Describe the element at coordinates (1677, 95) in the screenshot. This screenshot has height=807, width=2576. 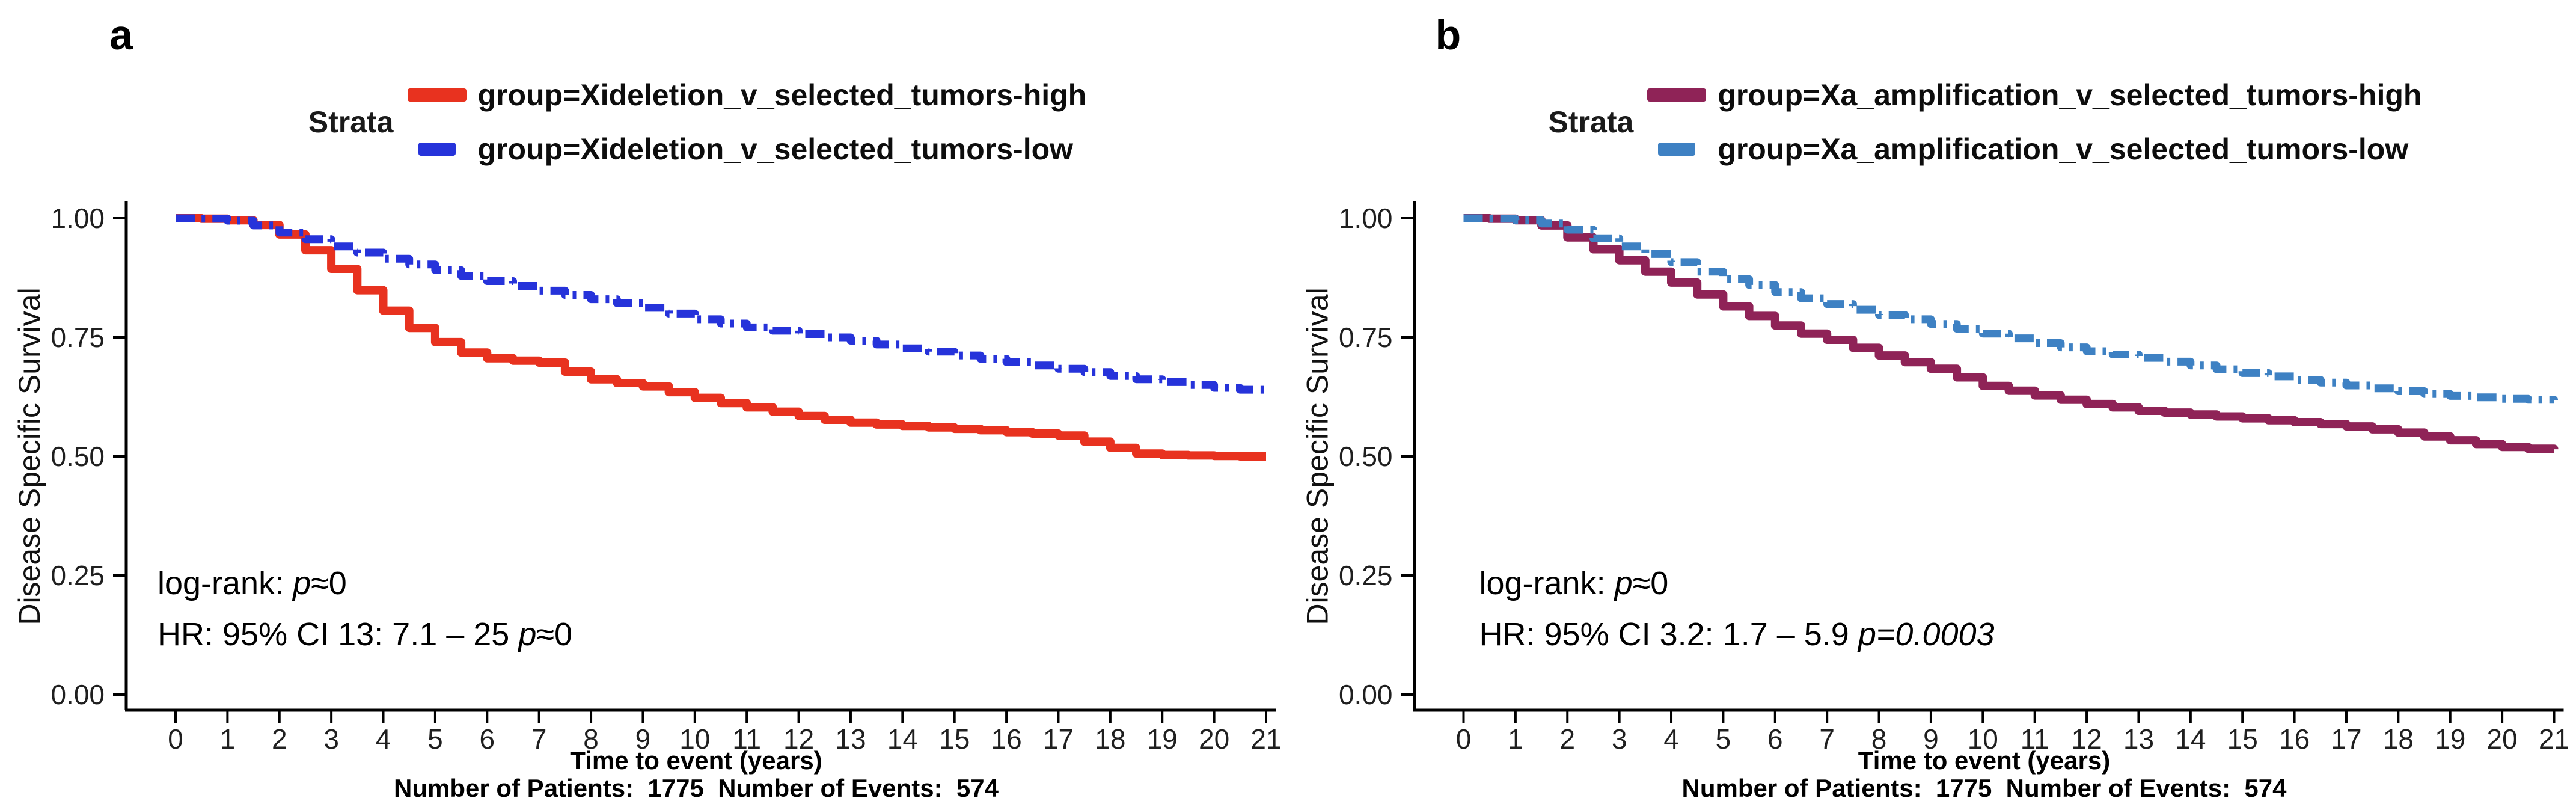
I see `legend-key-solid-line-icon` at that location.